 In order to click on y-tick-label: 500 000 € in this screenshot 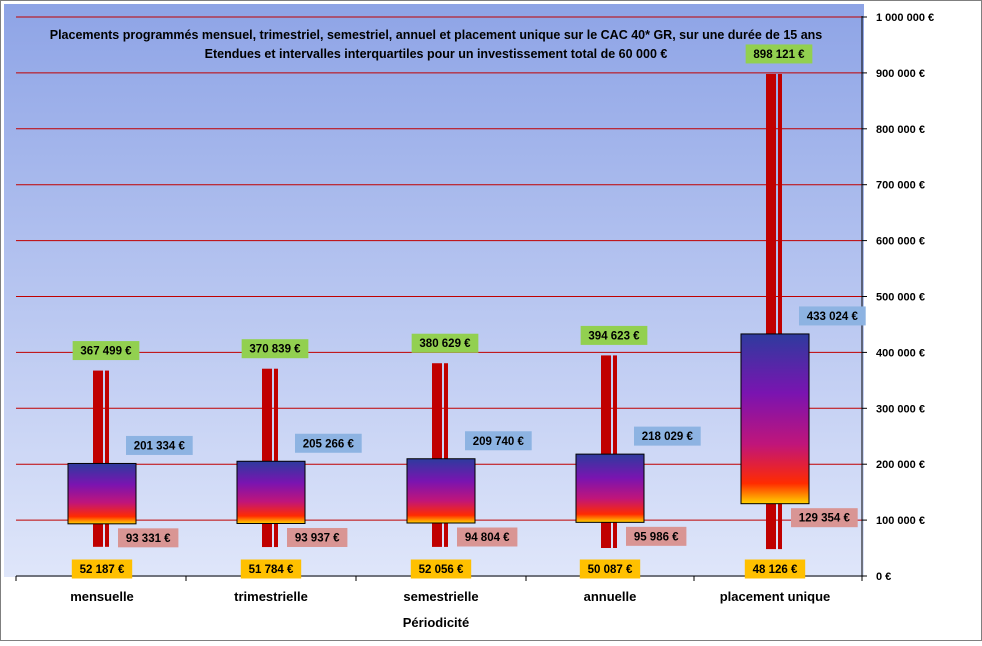, I will do `click(900, 298)`.